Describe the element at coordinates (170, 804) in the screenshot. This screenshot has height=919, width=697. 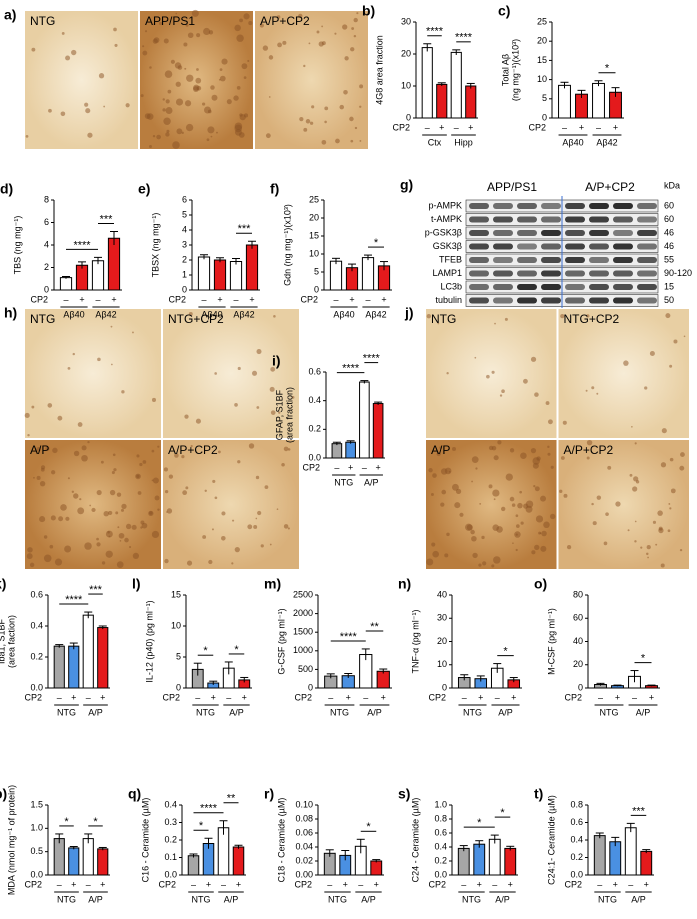
I see `y-tick-label: 0.4` at that location.